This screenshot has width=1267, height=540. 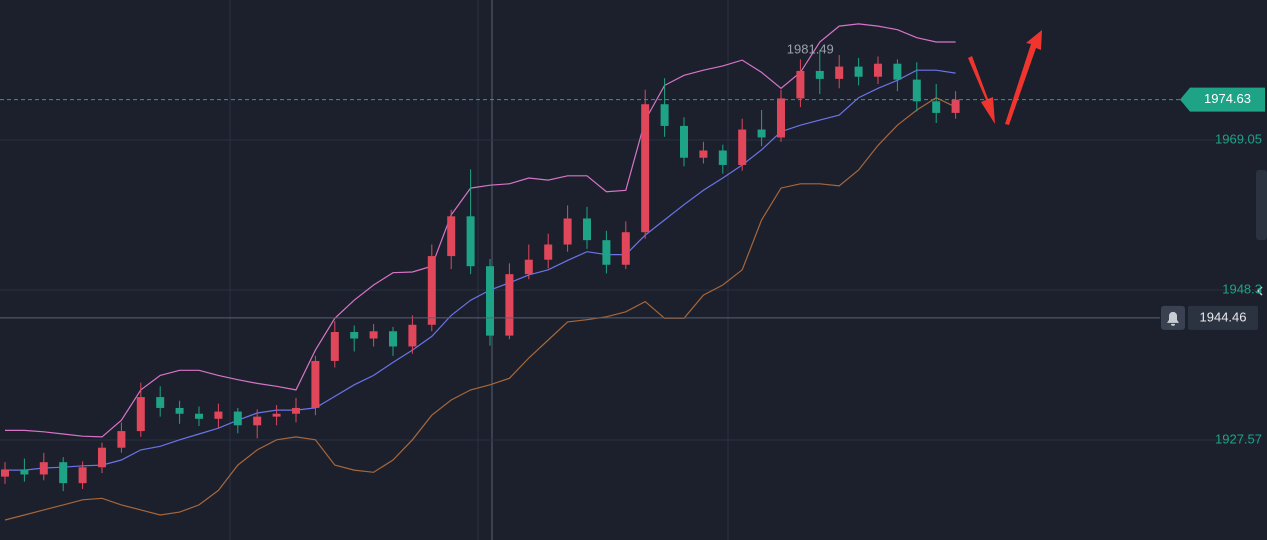 I want to click on last-price-label: 1974.63, so click(x=1227, y=98).